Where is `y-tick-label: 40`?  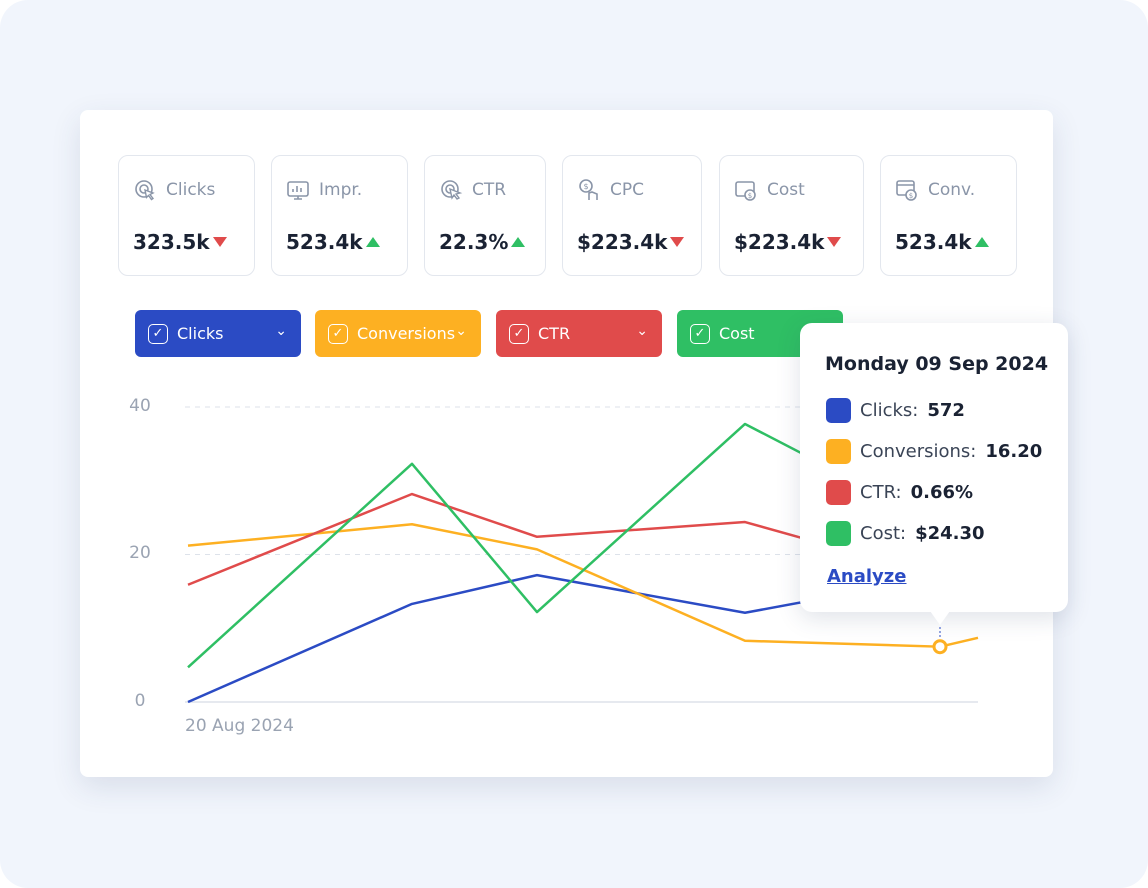
y-tick-label: 40 is located at coordinates (140, 406).